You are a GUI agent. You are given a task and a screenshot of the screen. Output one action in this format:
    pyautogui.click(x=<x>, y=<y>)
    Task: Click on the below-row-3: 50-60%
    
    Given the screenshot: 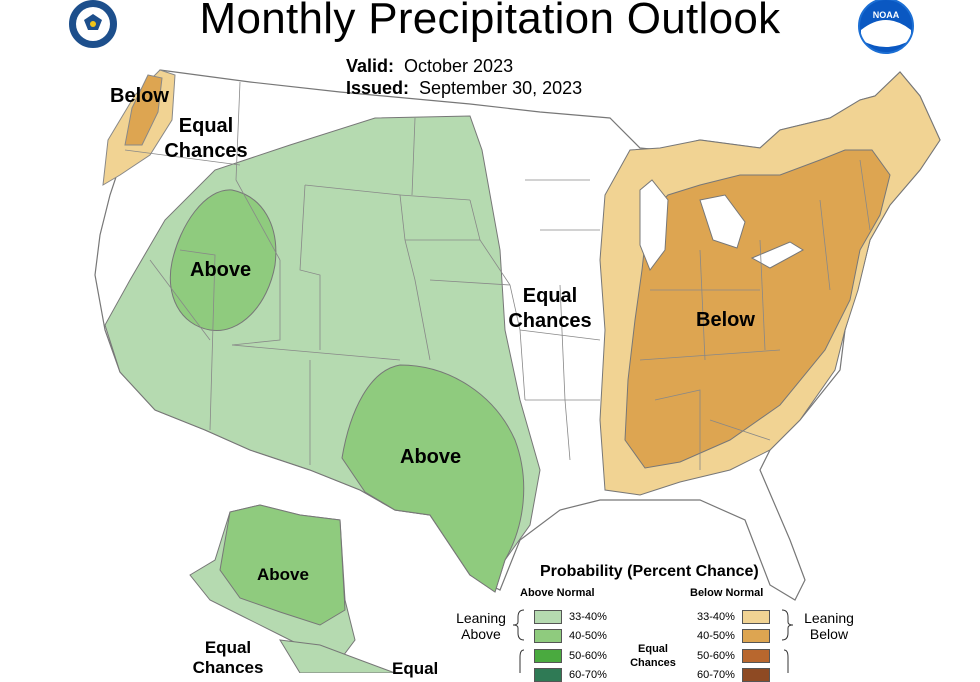 What is the action you would take?
    pyautogui.click(x=716, y=656)
    